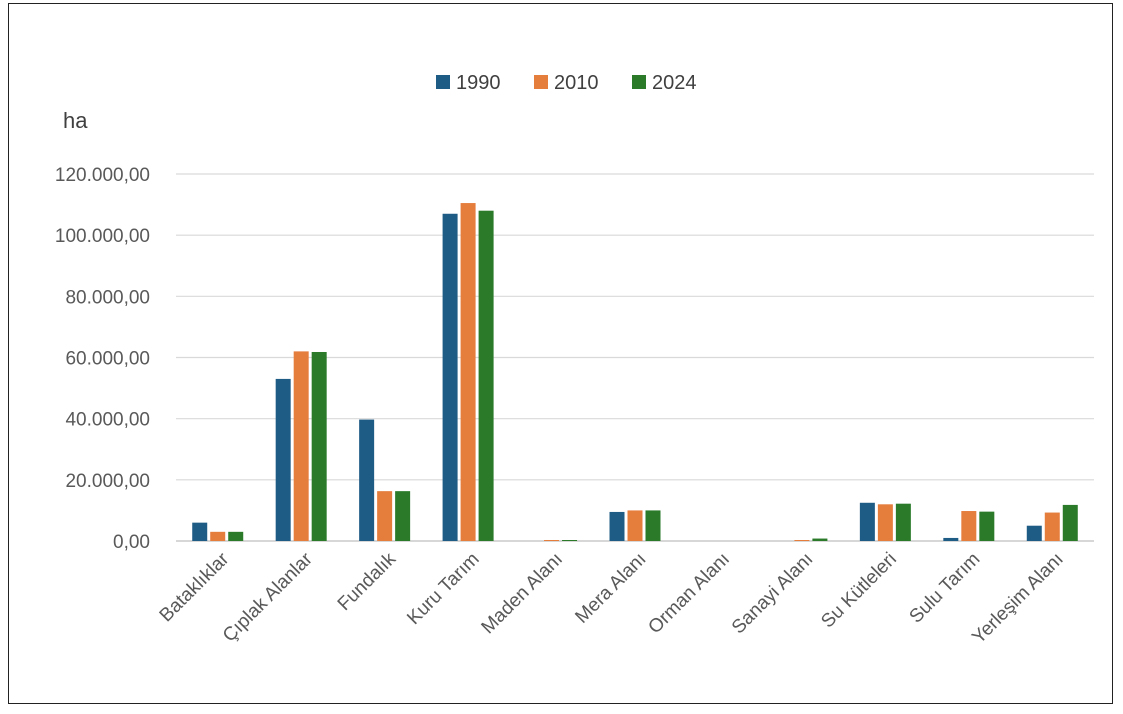  What do you see at coordinates (443, 589) in the screenshot?
I see `x-category-label: Kuru Tarım` at bounding box center [443, 589].